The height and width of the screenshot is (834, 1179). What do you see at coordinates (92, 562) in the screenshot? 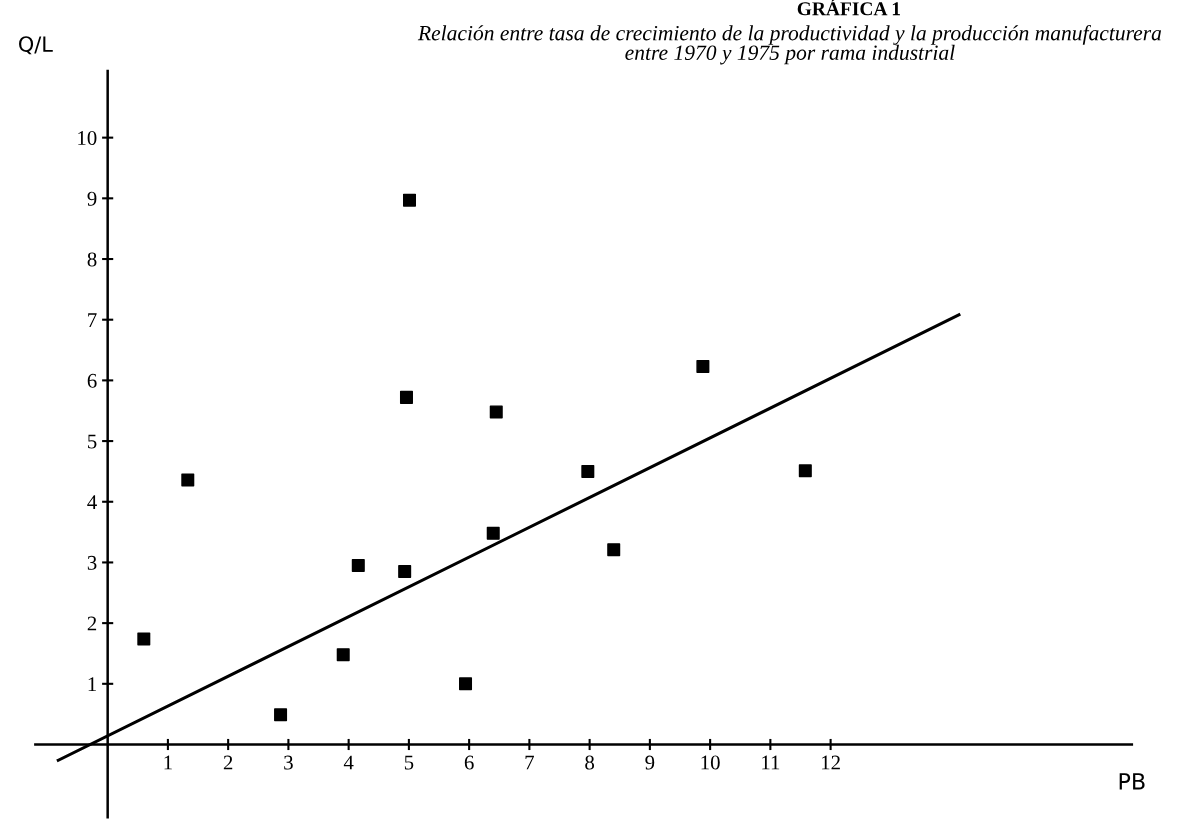
I see `y-tick-label: 3` at bounding box center [92, 562].